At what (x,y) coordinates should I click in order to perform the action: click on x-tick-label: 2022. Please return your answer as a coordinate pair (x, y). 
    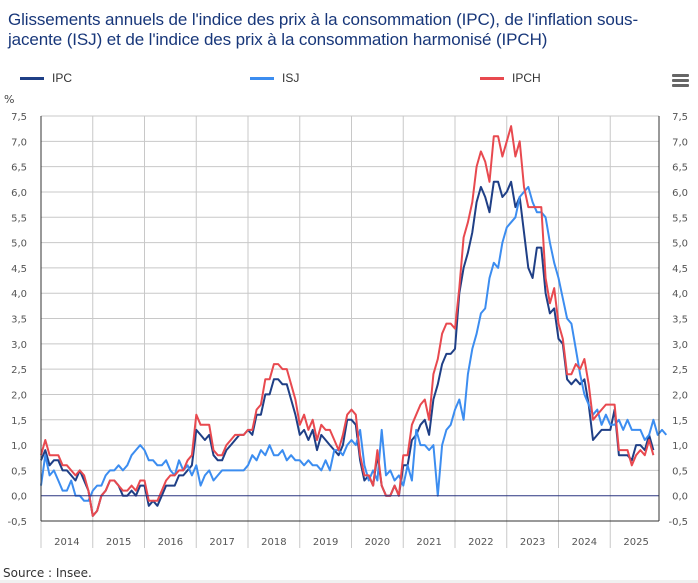
    Looking at the image, I should click on (480, 542).